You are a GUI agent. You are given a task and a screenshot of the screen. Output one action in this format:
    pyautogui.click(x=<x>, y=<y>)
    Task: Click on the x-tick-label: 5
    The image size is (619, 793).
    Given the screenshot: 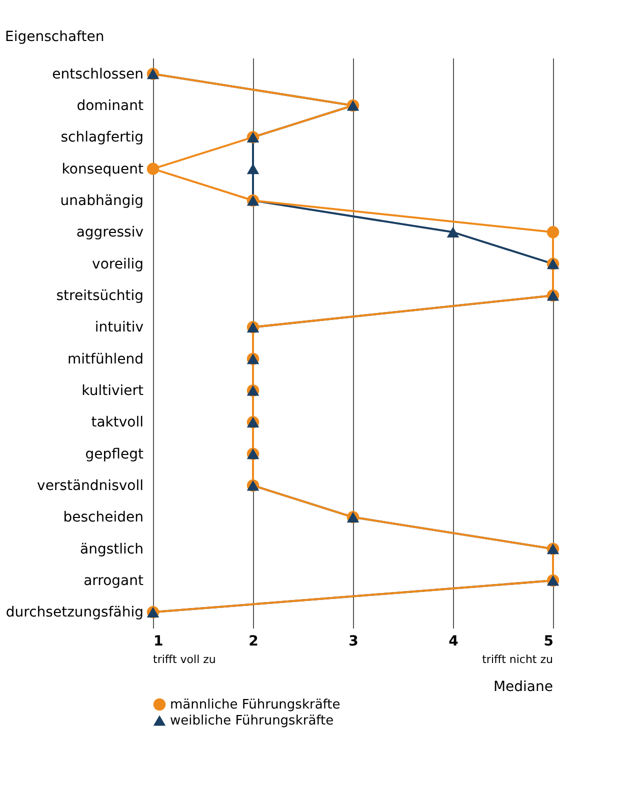 What is the action you would take?
    pyautogui.click(x=549, y=642)
    